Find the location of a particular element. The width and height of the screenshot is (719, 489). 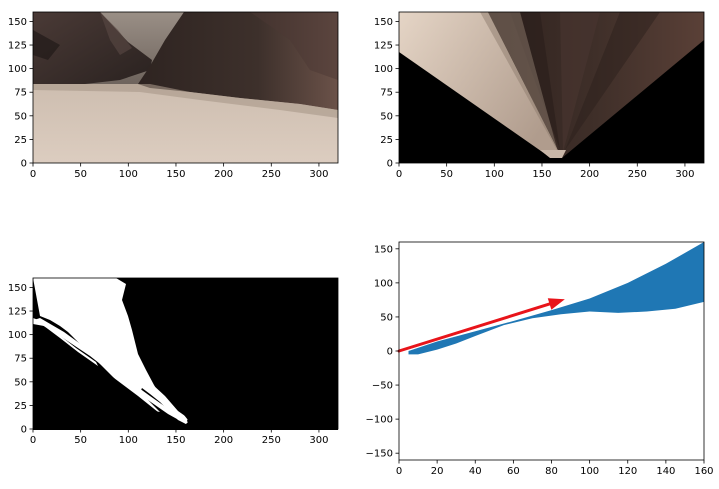

camera-image-axes: 0 50 100 150 200 250 300 0 25 50 75 100 125 150 is located at coordinates (168, 98).